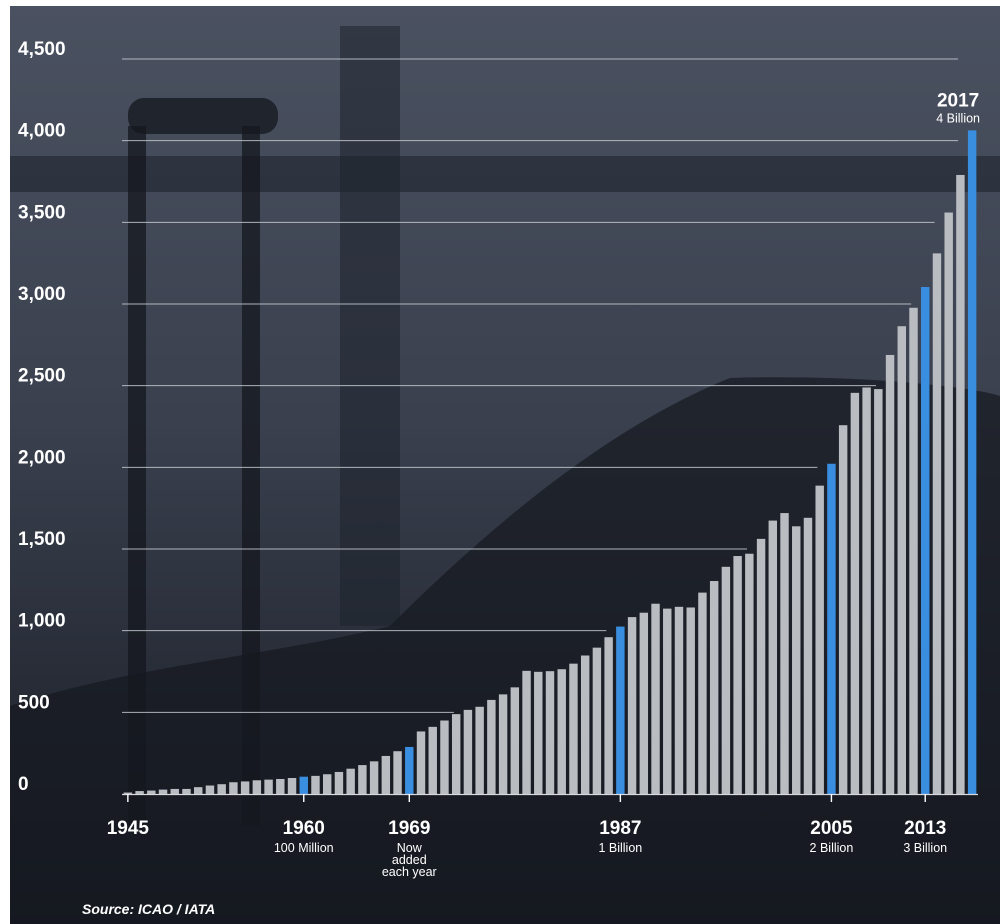  Describe the element at coordinates (597, 720) in the screenshot. I see `bar-1985` at that location.